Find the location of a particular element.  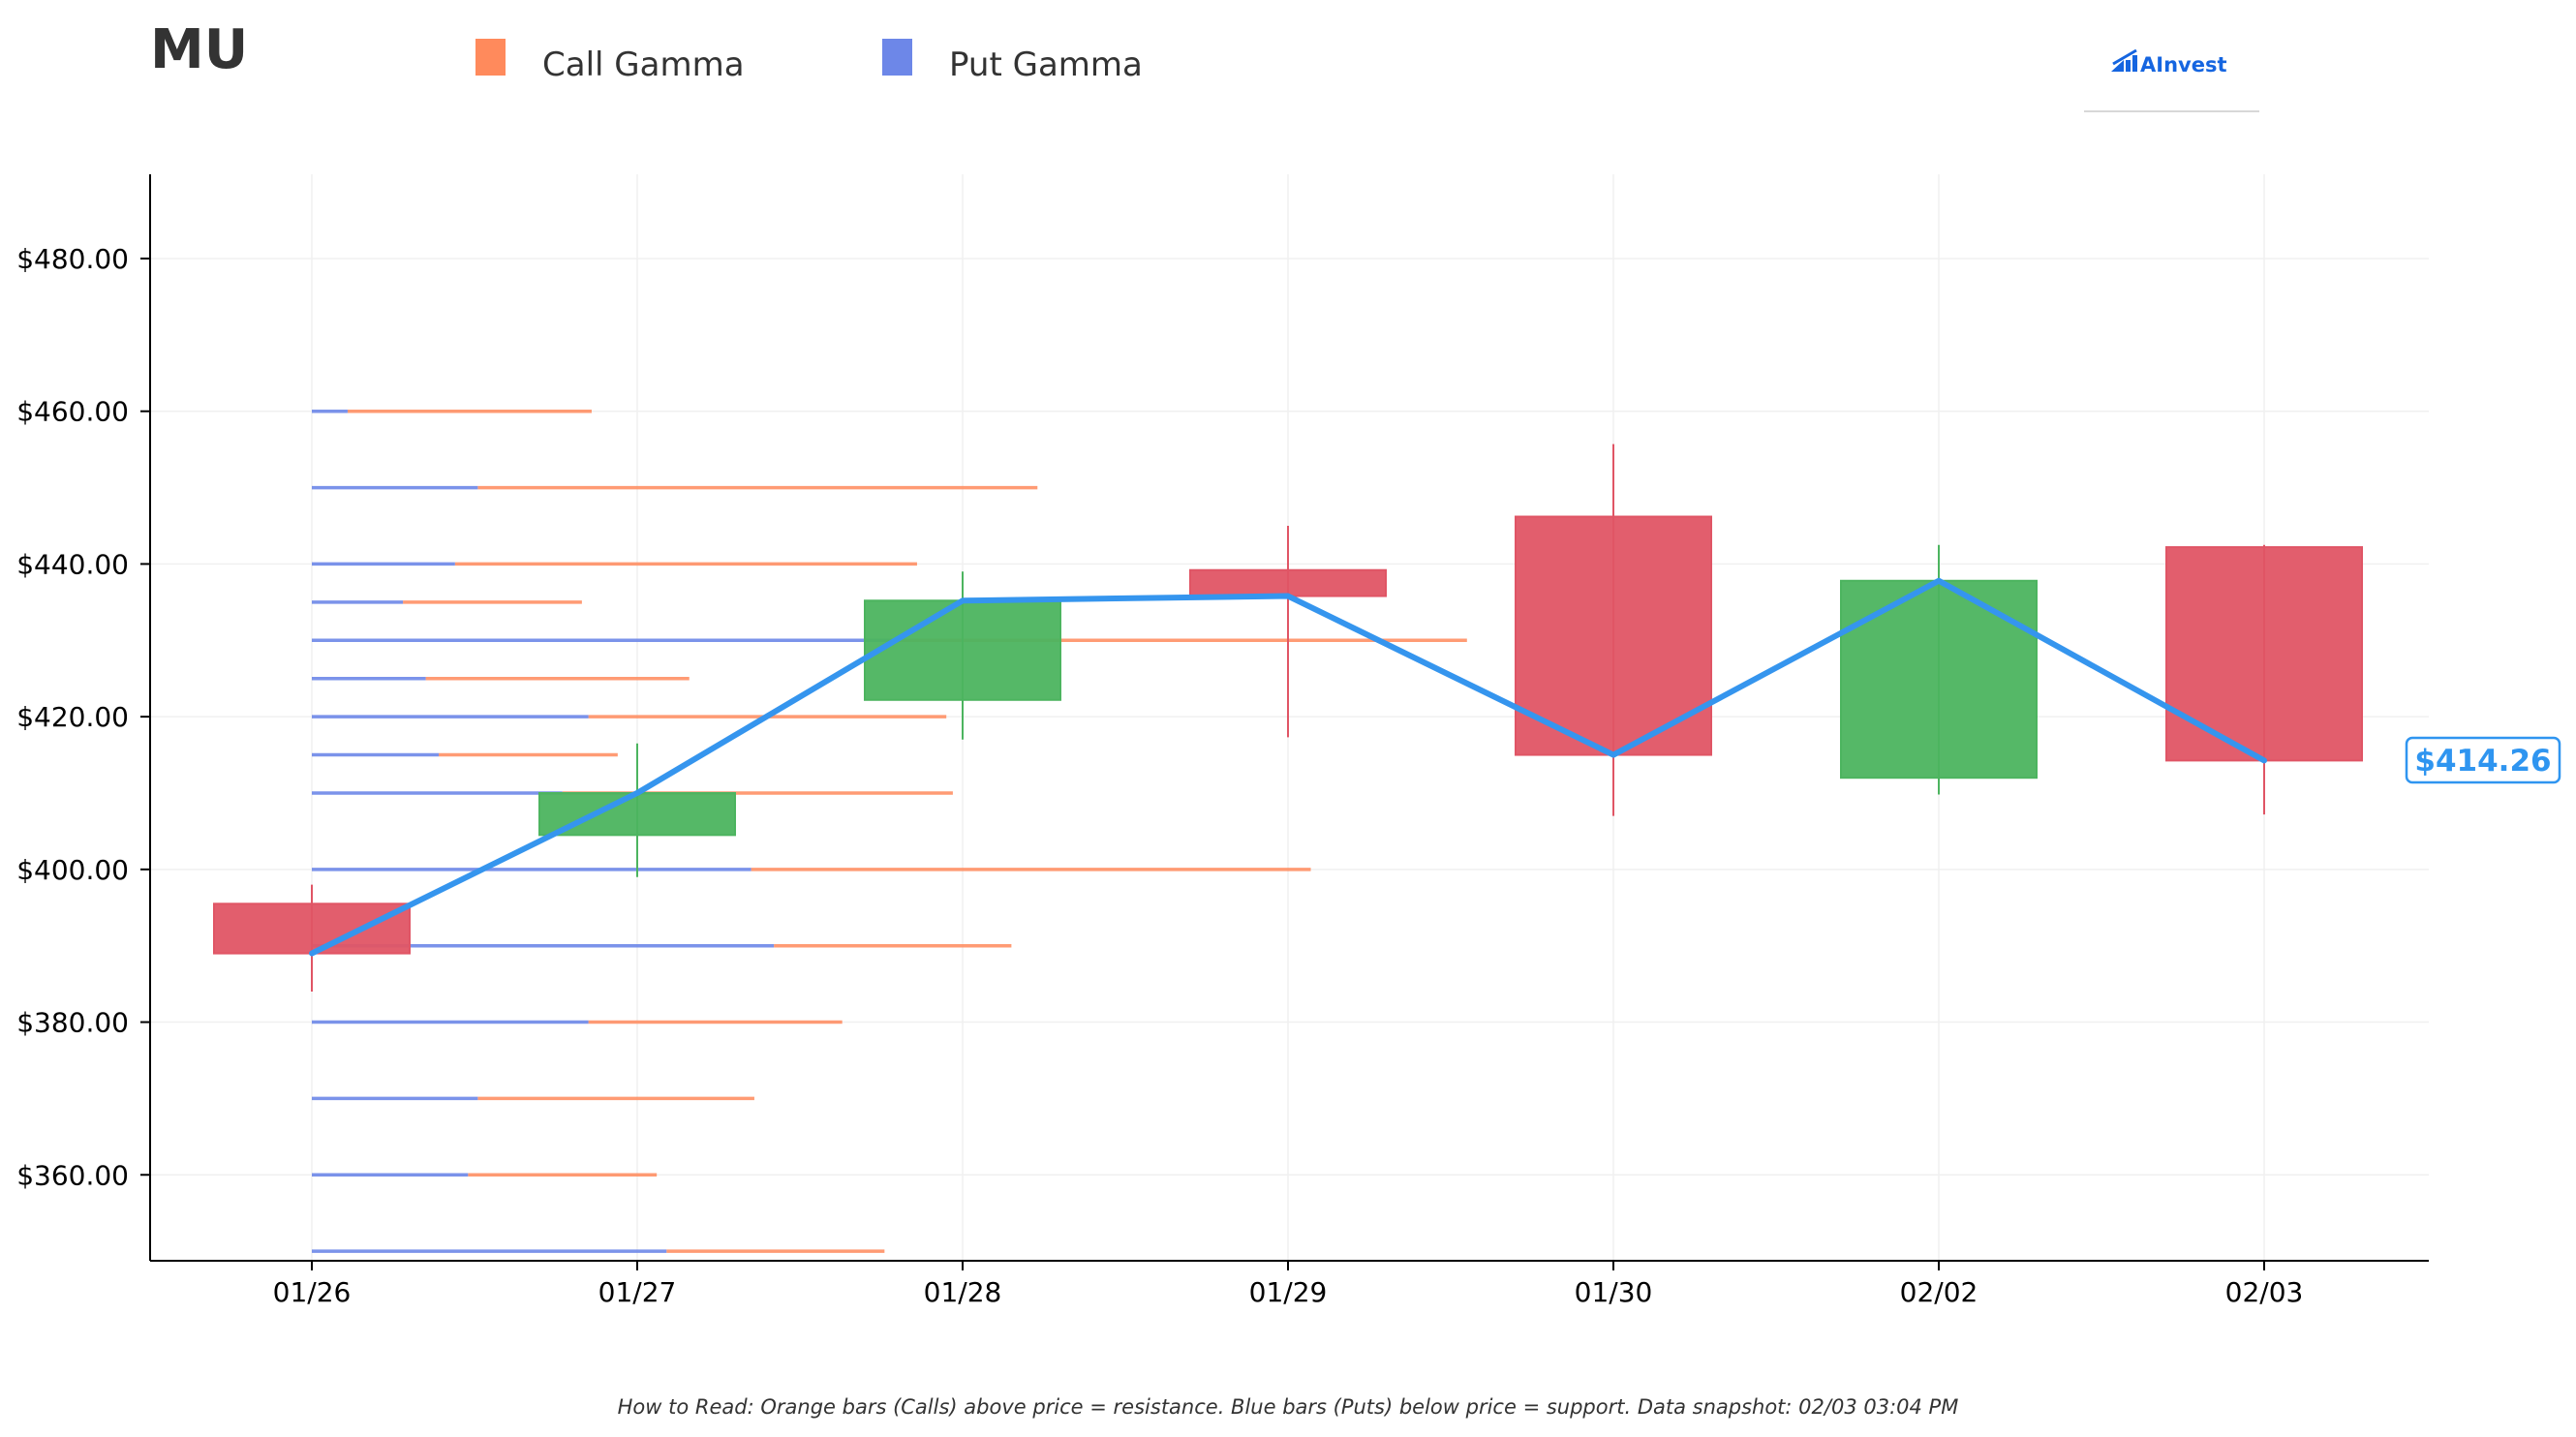

bar-chart-logo-icon is located at coordinates (2124, 60).